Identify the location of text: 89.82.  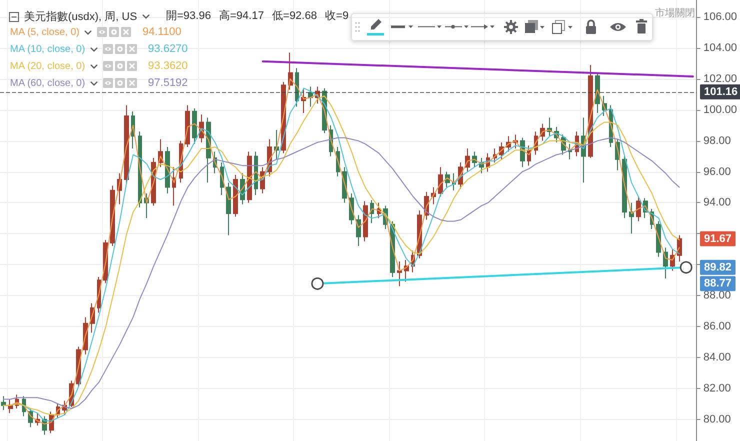
(718, 267).